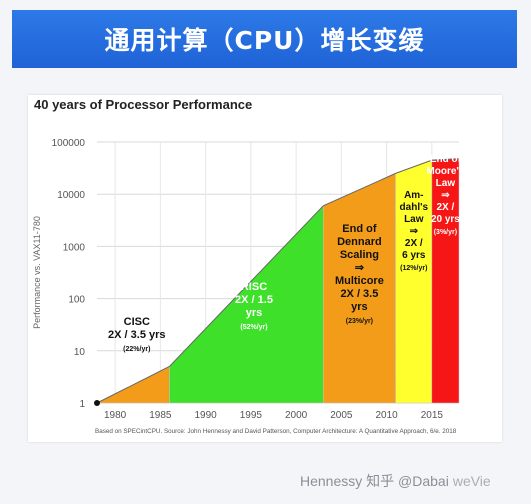 This screenshot has height=504, width=531. What do you see at coordinates (97, 403) in the screenshot?
I see `start-point` at bounding box center [97, 403].